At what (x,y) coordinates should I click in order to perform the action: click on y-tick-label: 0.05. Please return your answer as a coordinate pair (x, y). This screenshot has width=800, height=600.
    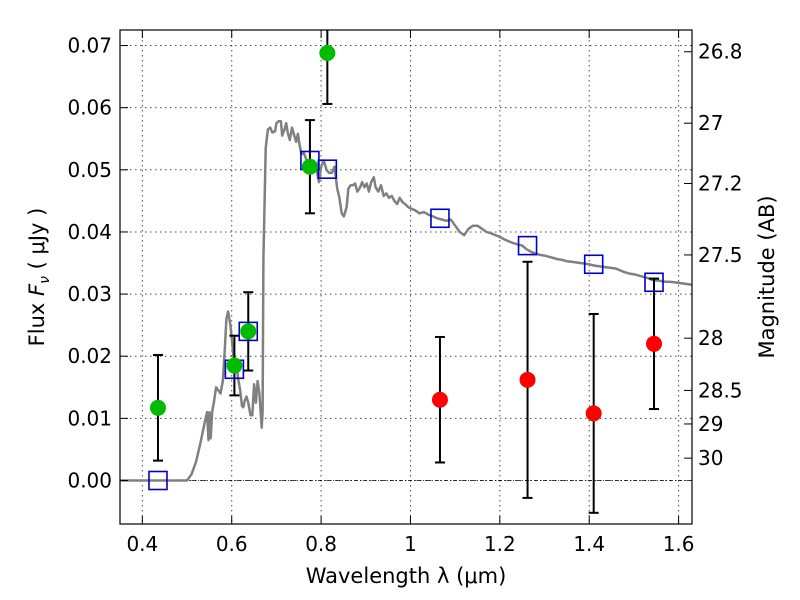
    Looking at the image, I should click on (89, 170).